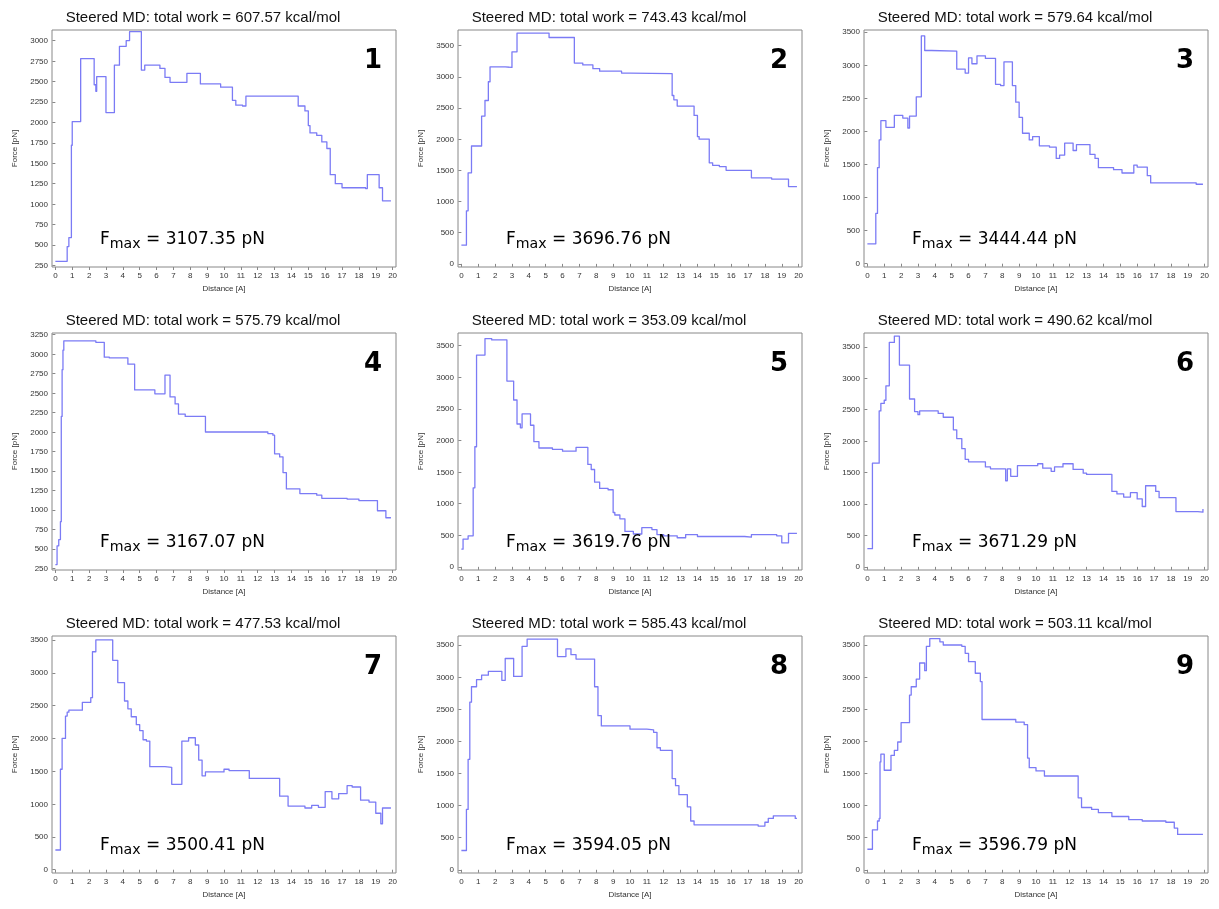 This screenshot has height=909, width=1219. What do you see at coordinates (588, 542) in the screenshot?
I see `annotation: F$_{max}$ = 3619.76 pN` at bounding box center [588, 542].